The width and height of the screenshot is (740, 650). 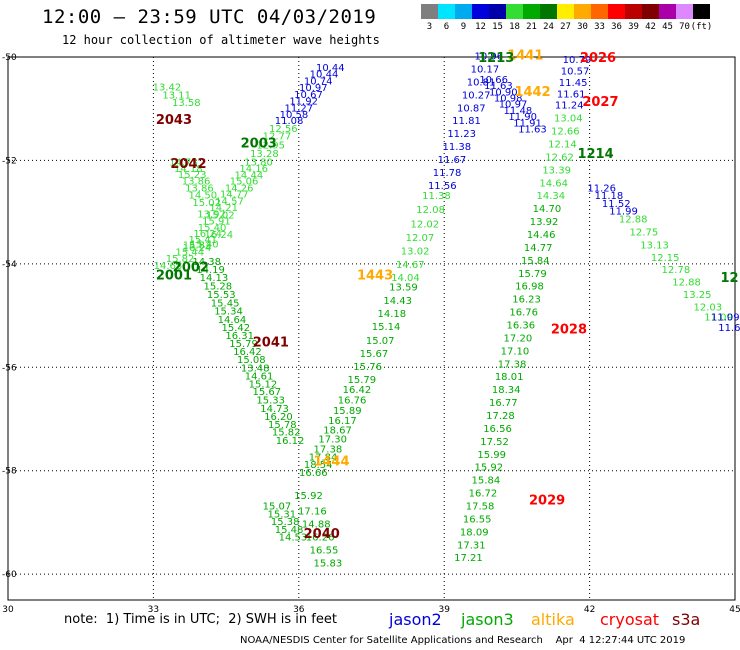 I want to click on track-id-label: 2002, so click(x=191, y=268).